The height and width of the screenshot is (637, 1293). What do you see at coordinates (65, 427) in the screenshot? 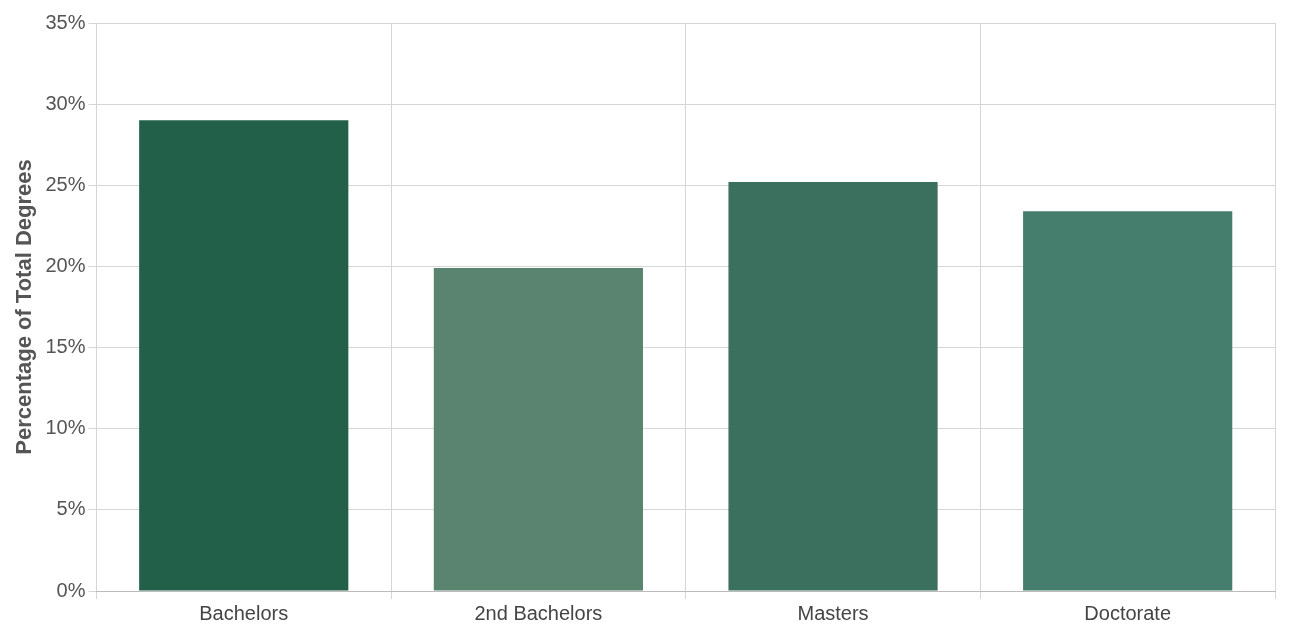
I see `y-tick-label: 10%` at bounding box center [65, 427].